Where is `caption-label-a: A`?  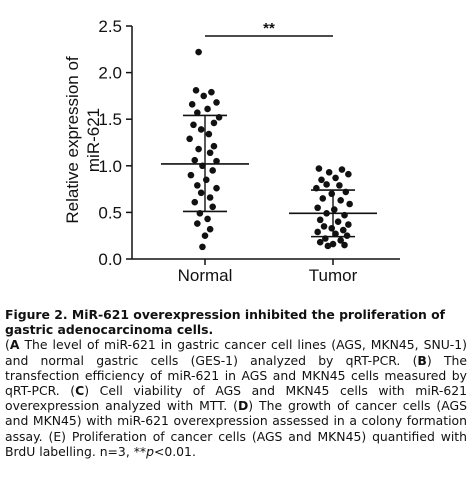 caption-label-a: A is located at coordinates (14, 345).